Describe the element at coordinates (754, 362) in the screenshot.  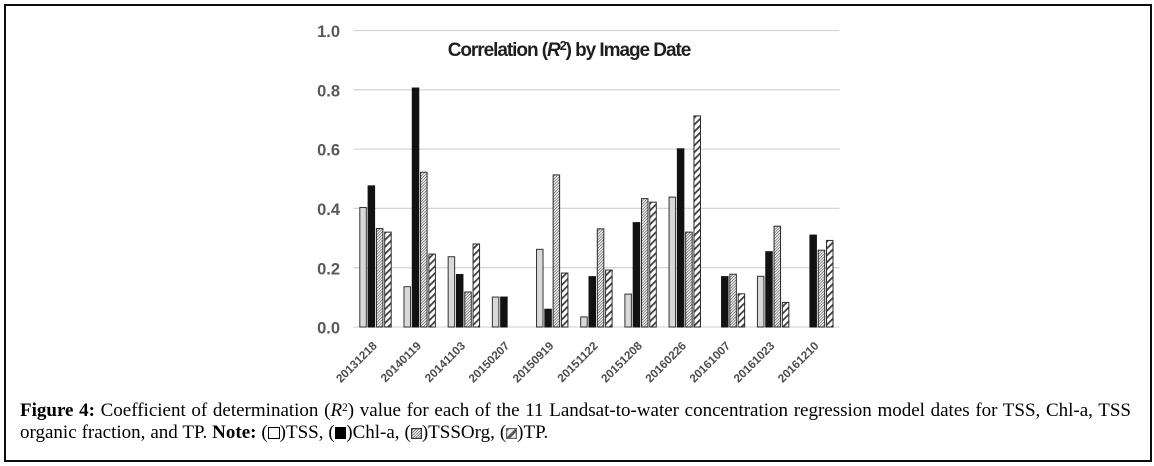
I see `svg-text: 20161023` at that location.